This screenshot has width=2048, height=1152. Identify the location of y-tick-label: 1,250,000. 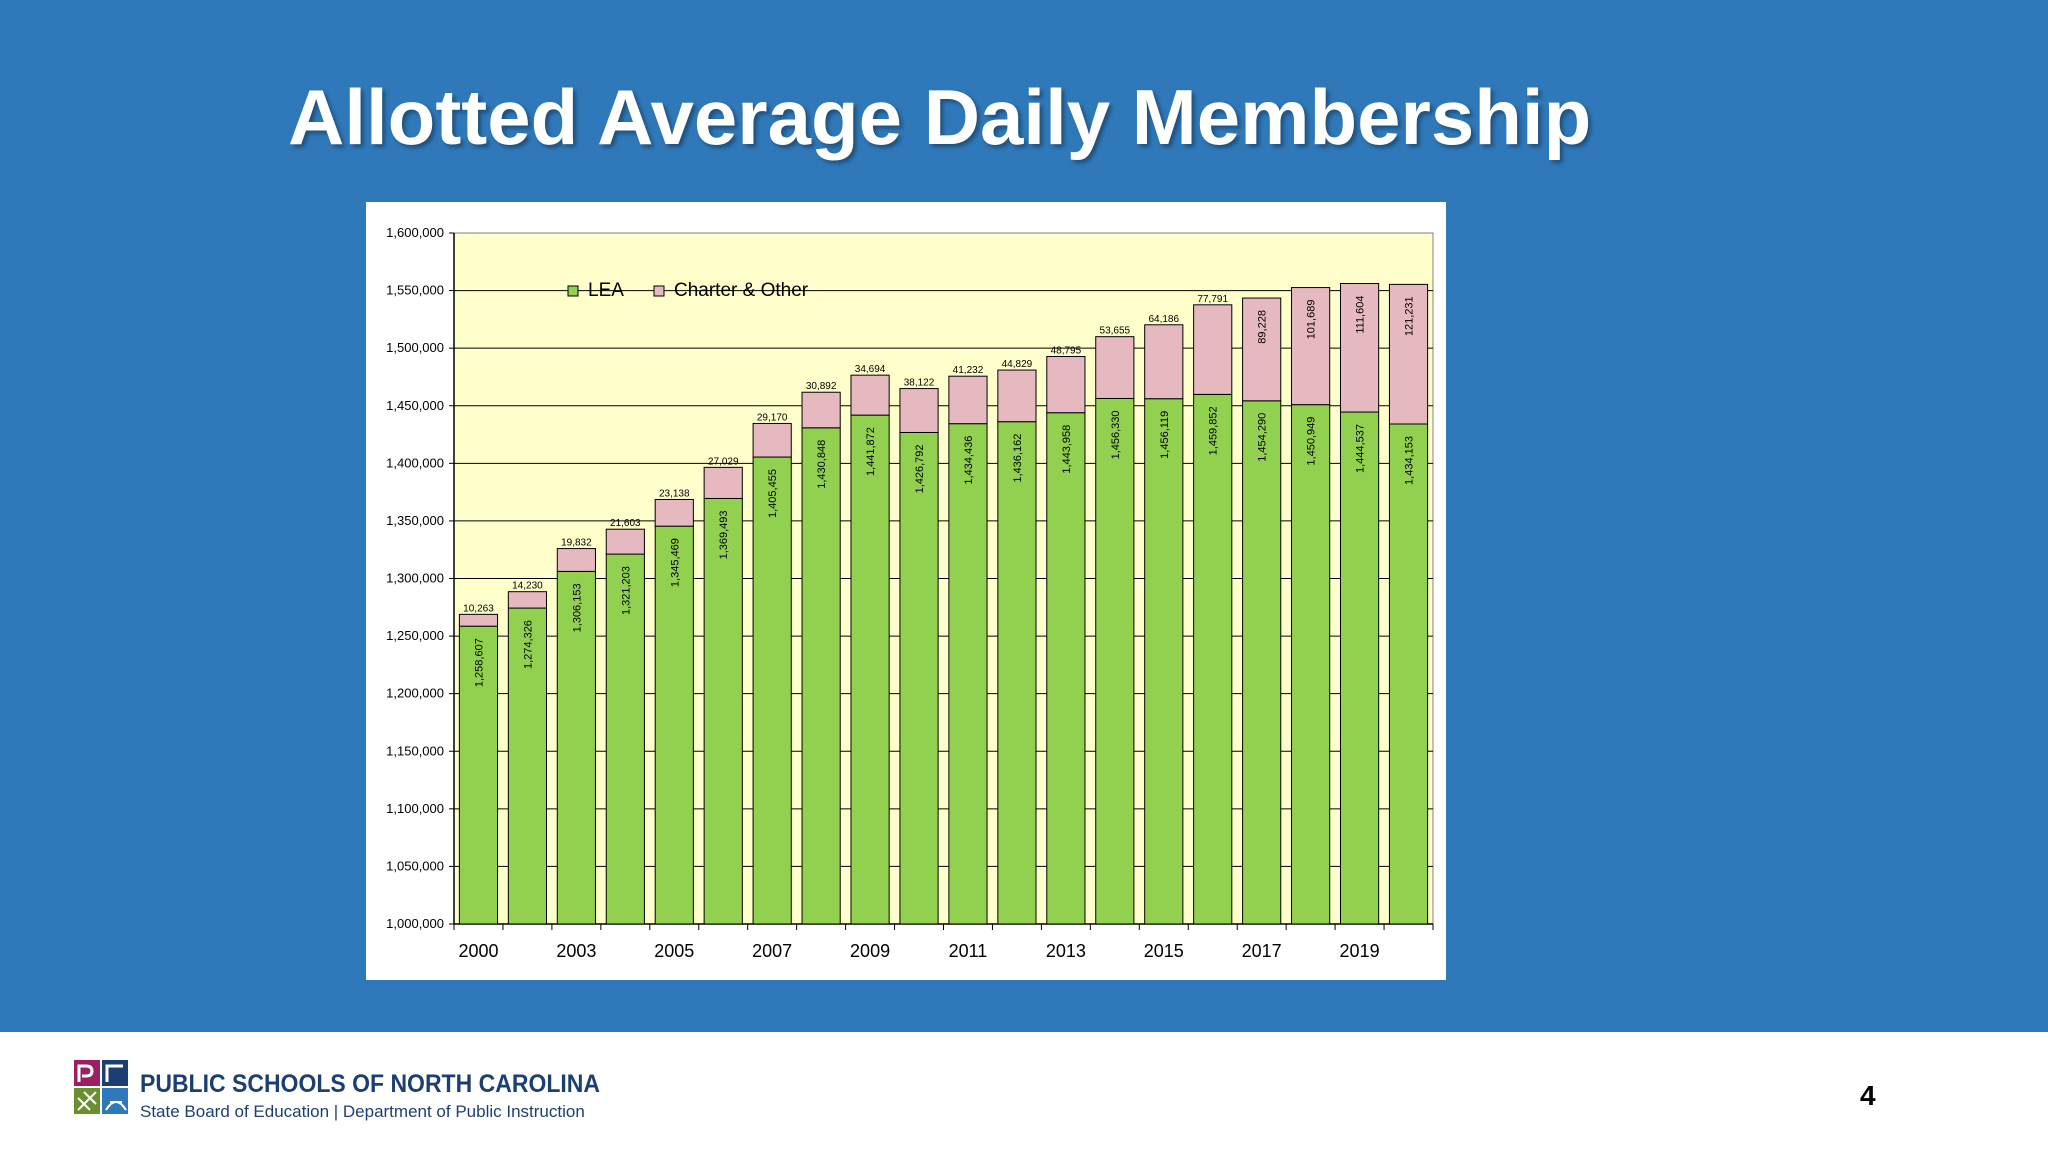
(415, 635).